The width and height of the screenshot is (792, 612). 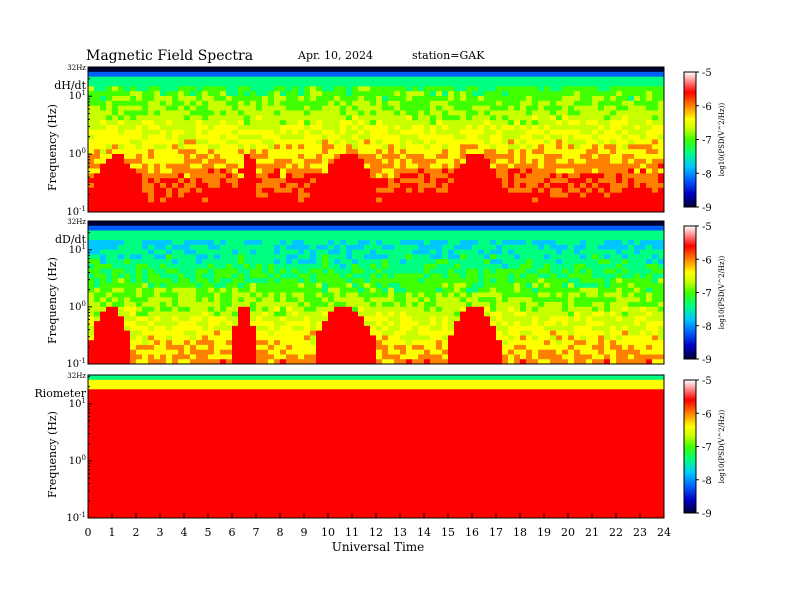 What do you see at coordinates (544, 532) in the screenshot?
I see `x-tick-label: 19` at bounding box center [544, 532].